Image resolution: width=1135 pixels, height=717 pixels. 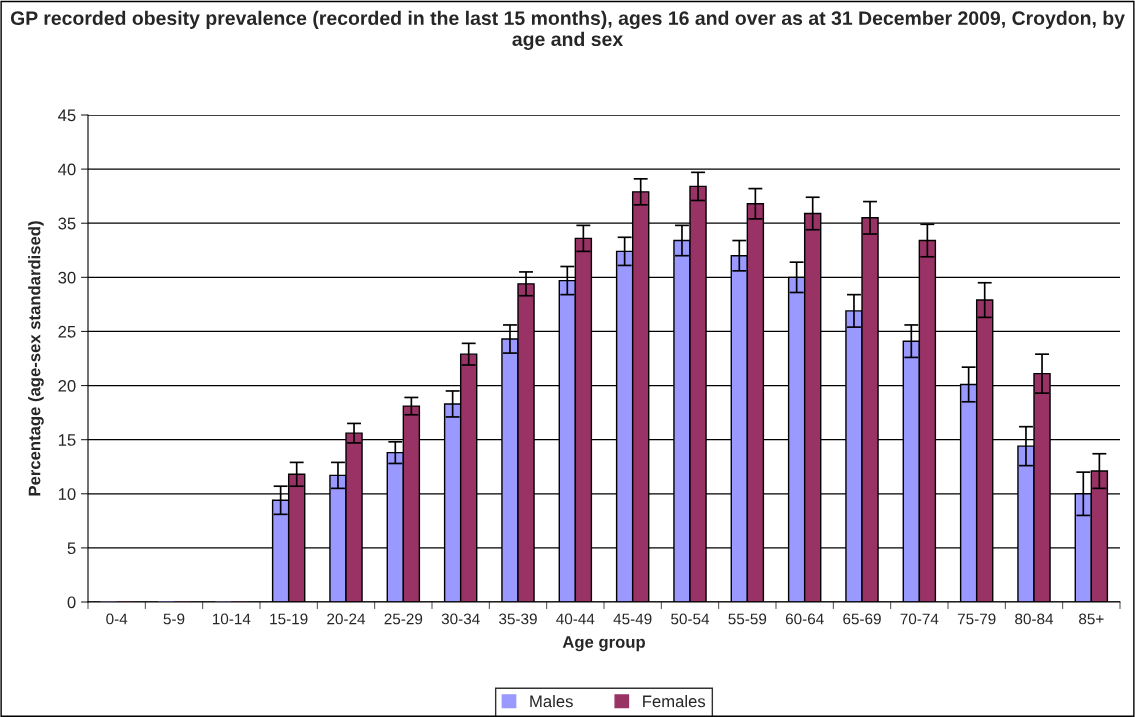 I want to click on y-tick-label: 40, so click(x=67, y=169).